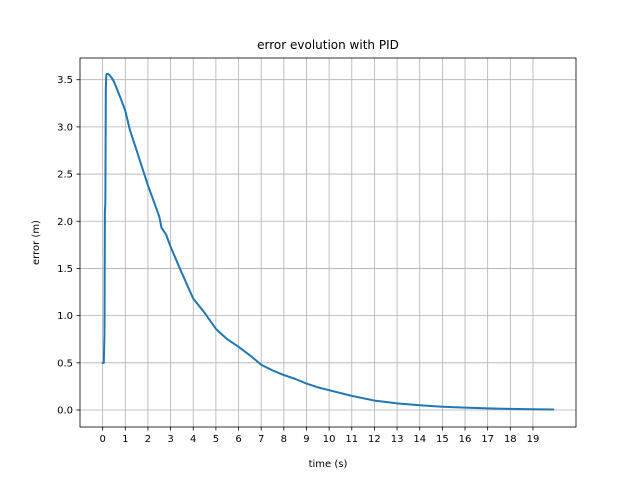 The width and height of the screenshot is (640, 480). Describe the element at coordinates (216, 439) in the screenshot. I see `x-tick-label: 5` at that location.